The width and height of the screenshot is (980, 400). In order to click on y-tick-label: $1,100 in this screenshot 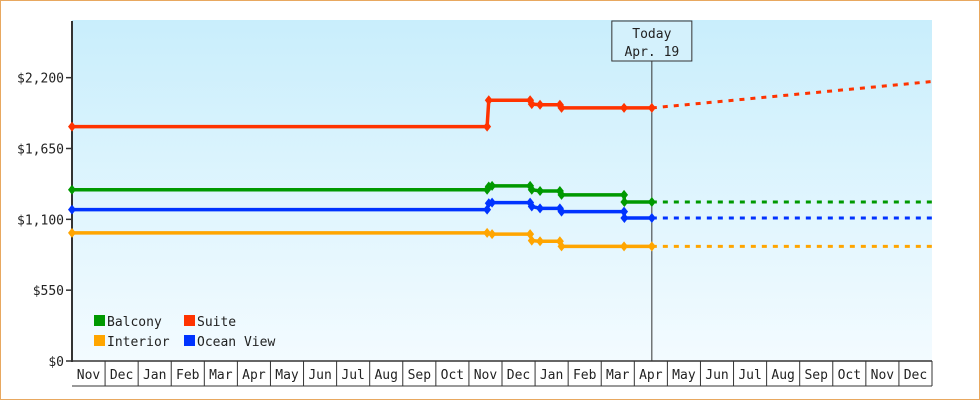, I will do `click(40, 220)`.